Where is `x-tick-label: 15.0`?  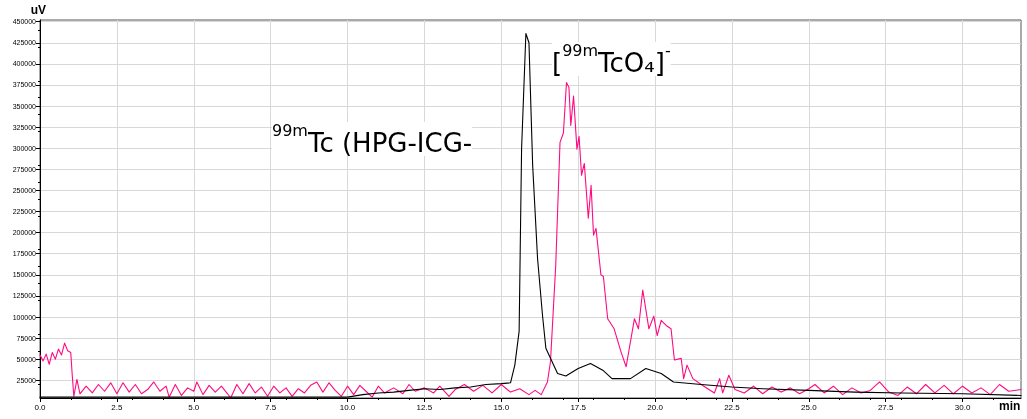 x-tick-label: 15.0 is located at coordinates (501, 407).